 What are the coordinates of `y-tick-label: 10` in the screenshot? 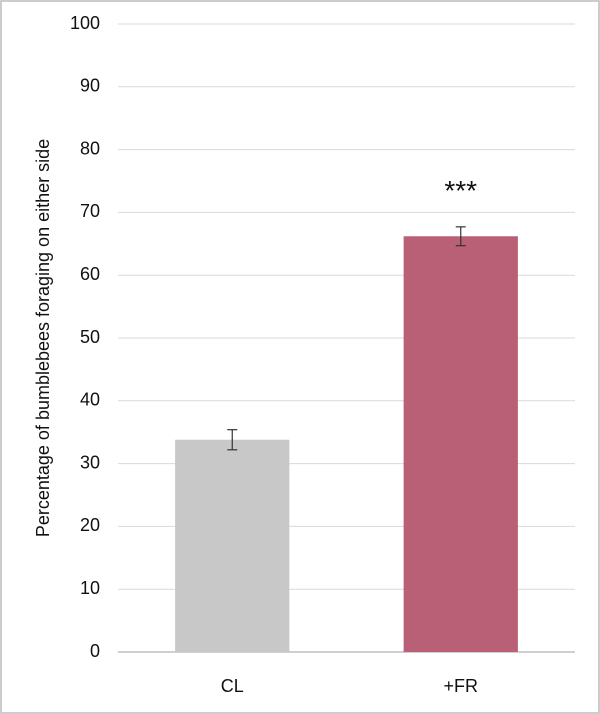 It's located at (90, 588).